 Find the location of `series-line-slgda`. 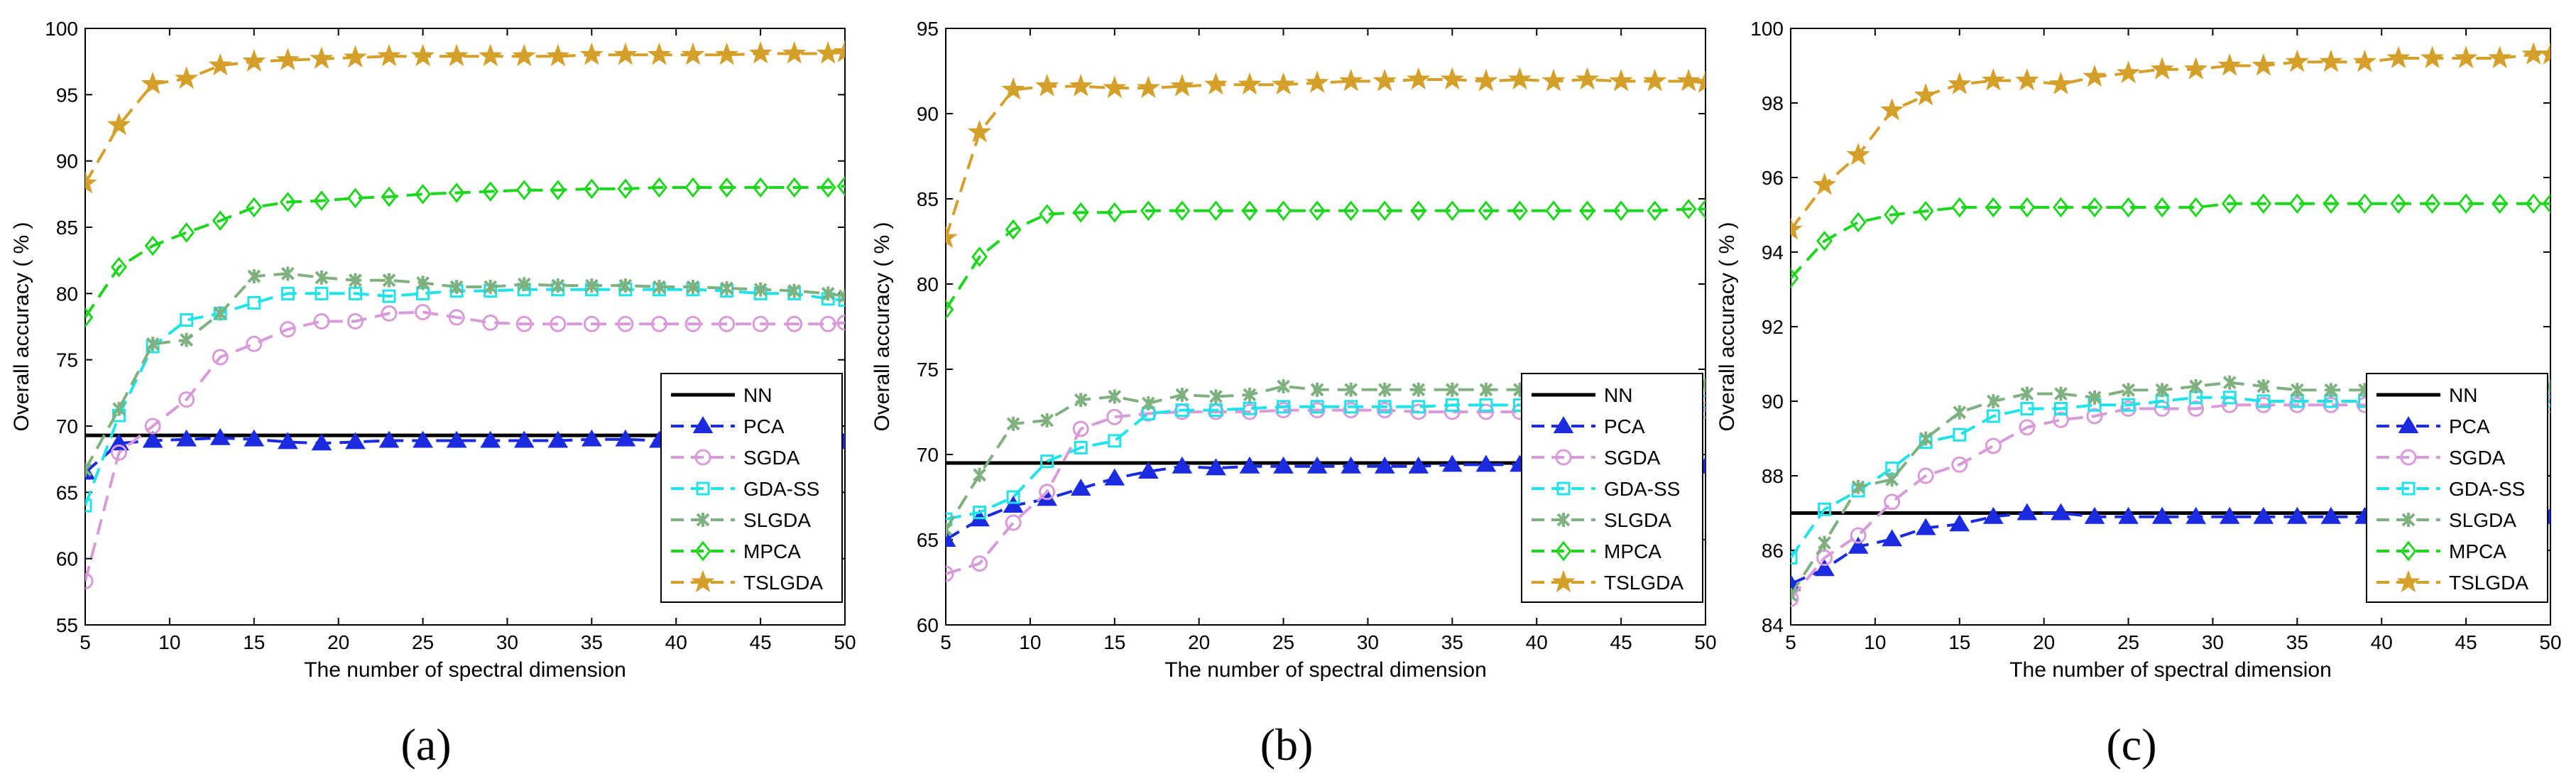

series-line-slgda is located at coordinates (2170, 489).